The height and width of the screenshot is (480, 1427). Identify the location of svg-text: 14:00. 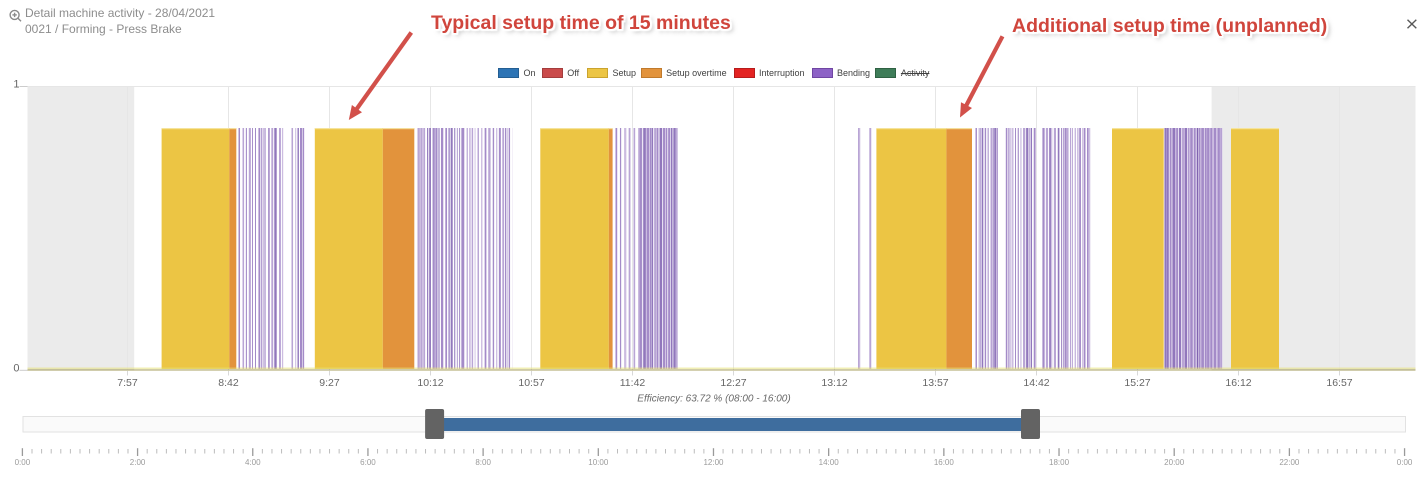
(829, 462).